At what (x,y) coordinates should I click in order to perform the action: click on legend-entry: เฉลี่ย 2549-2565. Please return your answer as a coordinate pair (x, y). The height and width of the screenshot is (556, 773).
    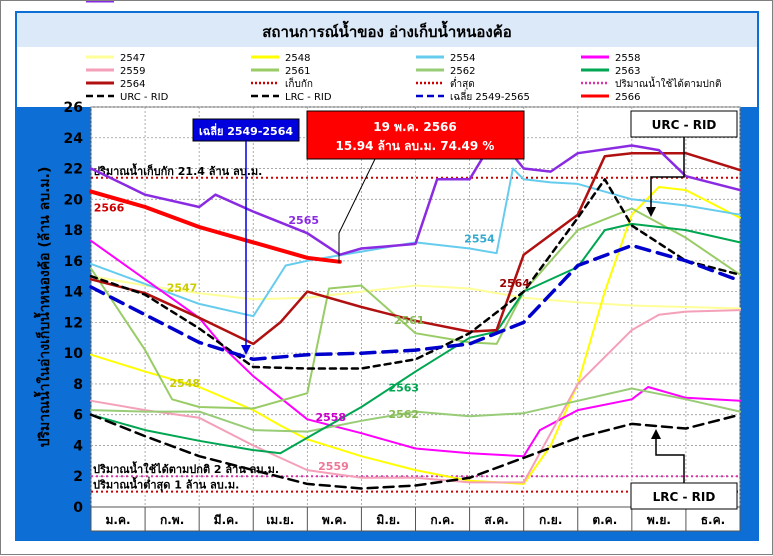
    Looking at the image, I should click on (490, 96).